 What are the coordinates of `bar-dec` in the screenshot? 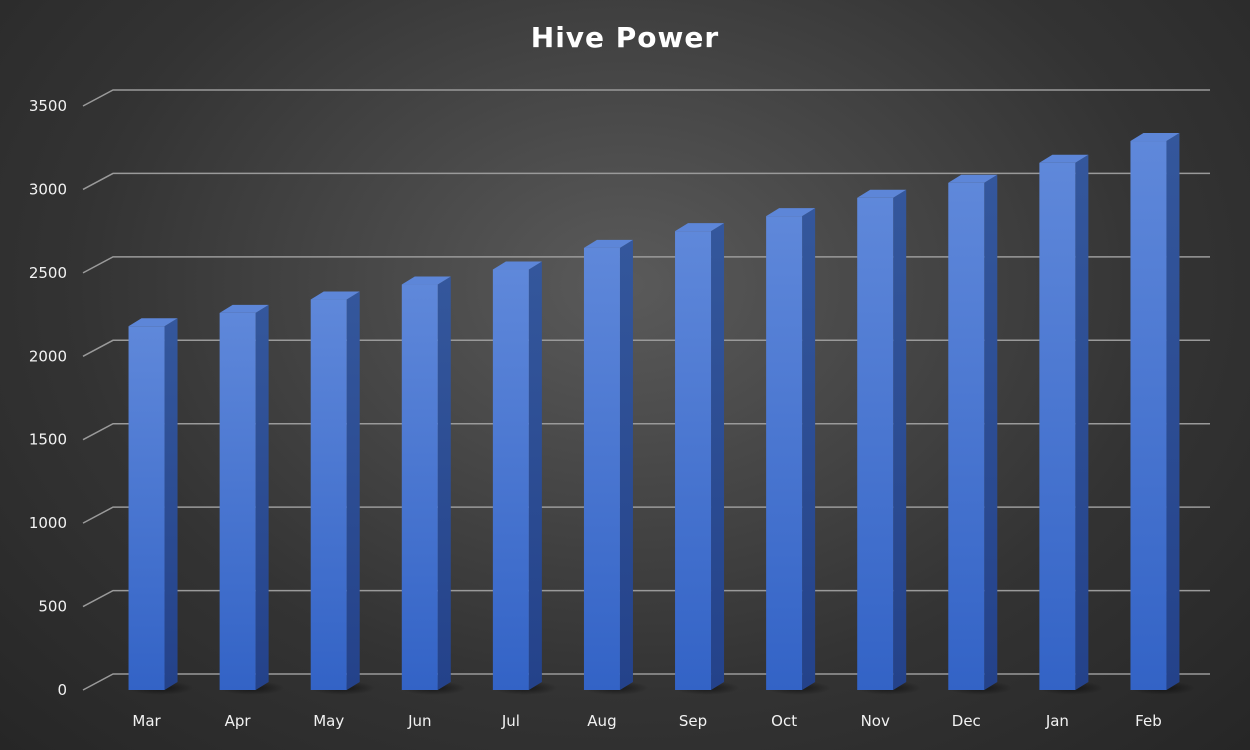 It's located at (973, 432).